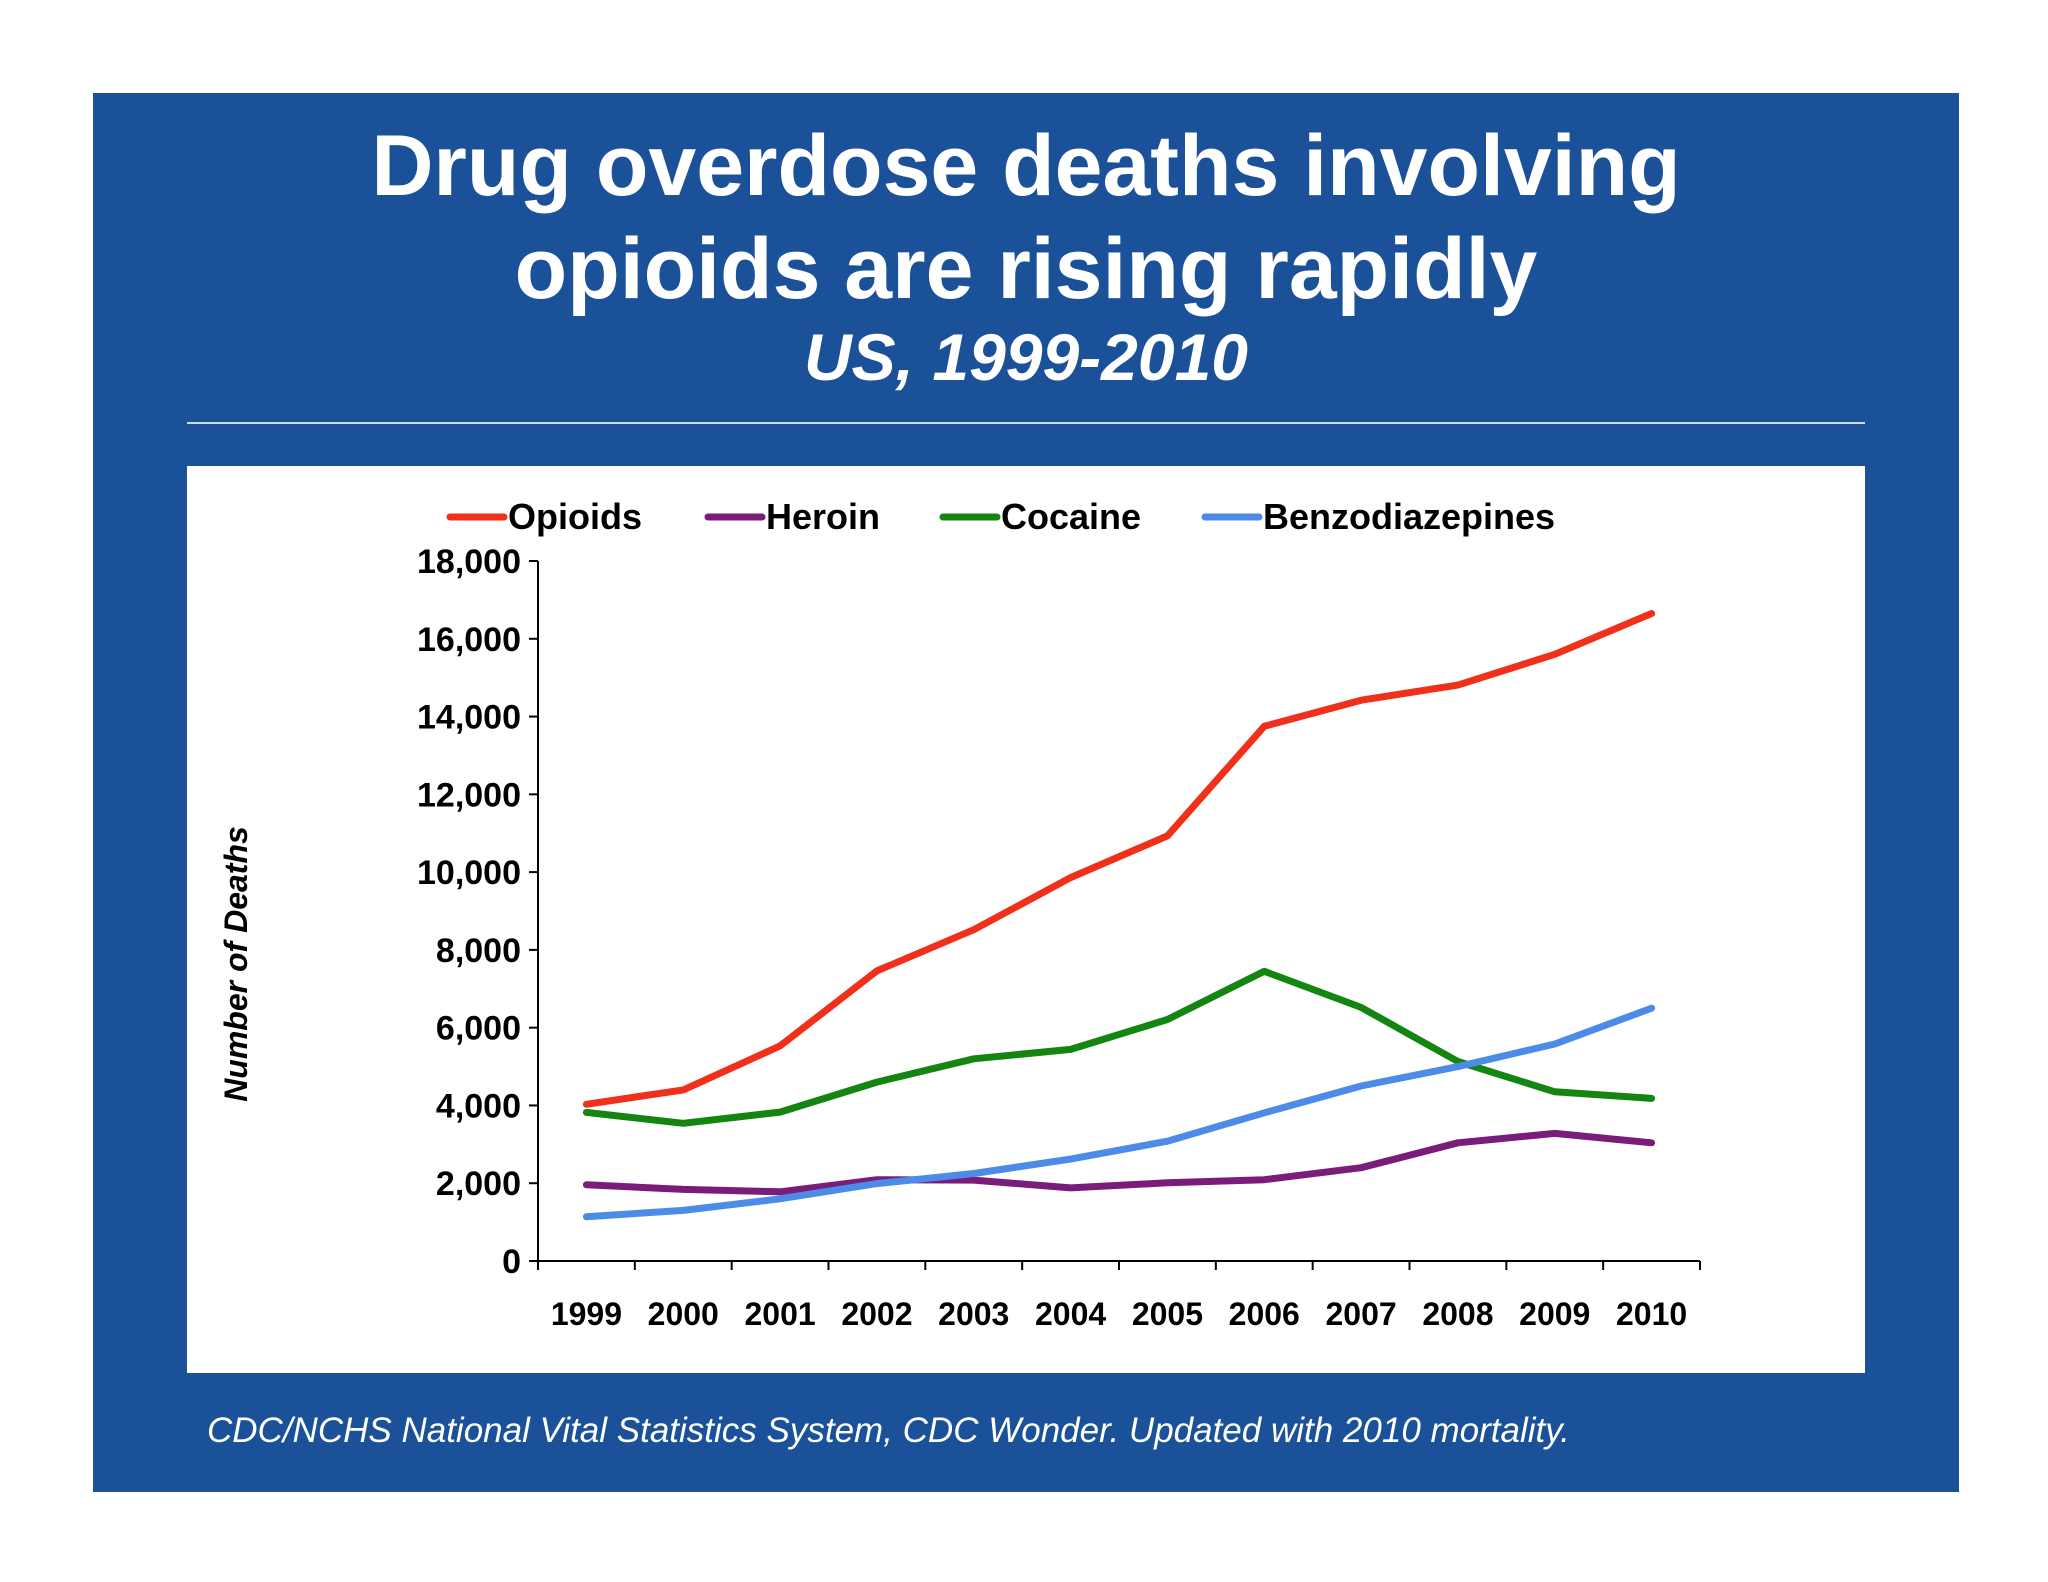 The height and width of the screenshot is (1582, 2048). What do you see at coordinates (779, 1314) in the screenshot?
I see `x-tick-label: 2001` at bounding box center [779, 1314].